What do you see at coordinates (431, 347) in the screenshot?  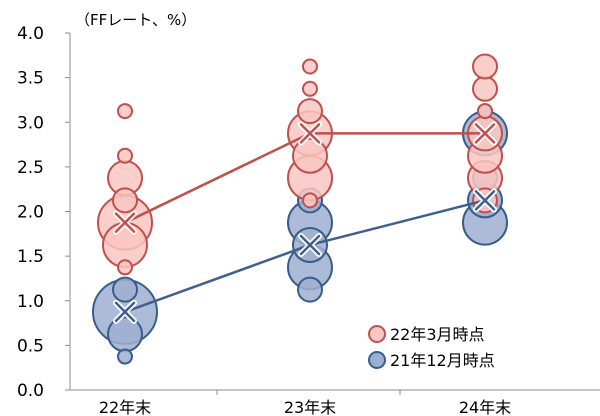 I see `legend: 22年3月時点 21年12月時点` at bounding box center [431, 347].